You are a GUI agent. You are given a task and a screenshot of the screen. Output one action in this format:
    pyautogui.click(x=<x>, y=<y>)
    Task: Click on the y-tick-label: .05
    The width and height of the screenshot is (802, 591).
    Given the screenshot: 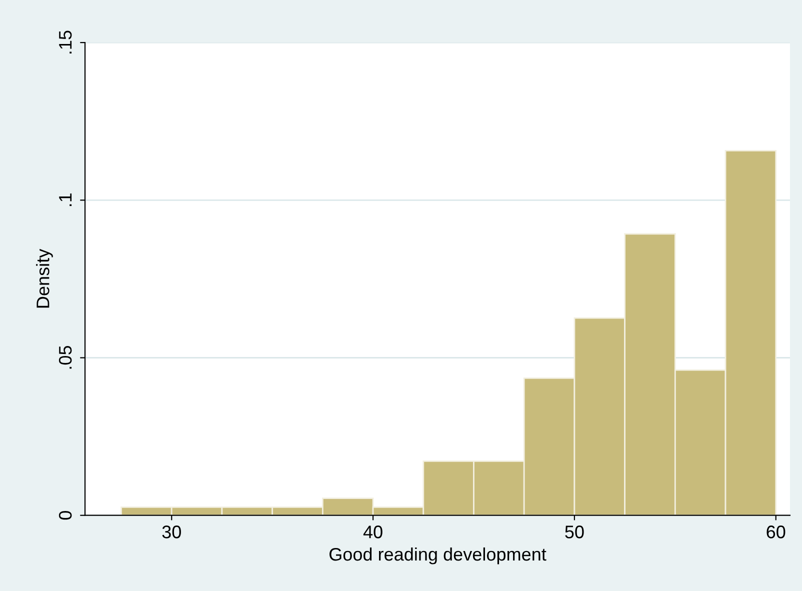 What is the action you would take?
    pyautogui.click(x=65, y=357)
    